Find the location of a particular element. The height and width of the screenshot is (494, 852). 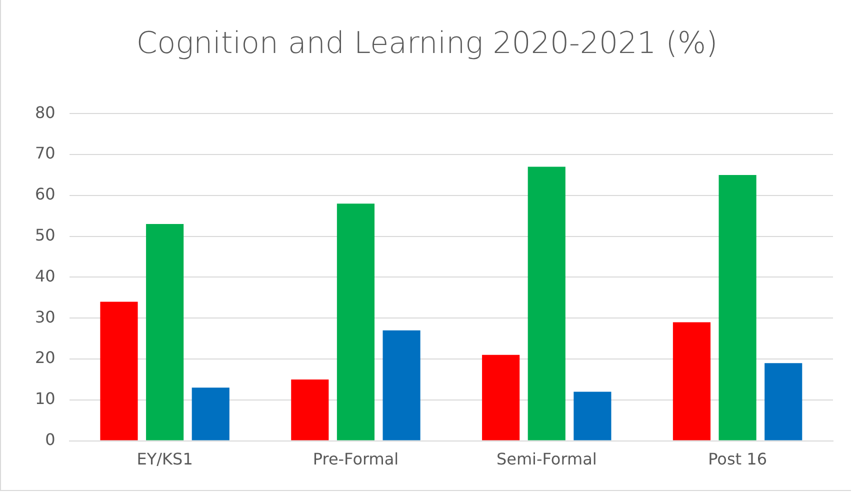

x-tick-label: Pre-Formal is located at coordinates (355, 459).